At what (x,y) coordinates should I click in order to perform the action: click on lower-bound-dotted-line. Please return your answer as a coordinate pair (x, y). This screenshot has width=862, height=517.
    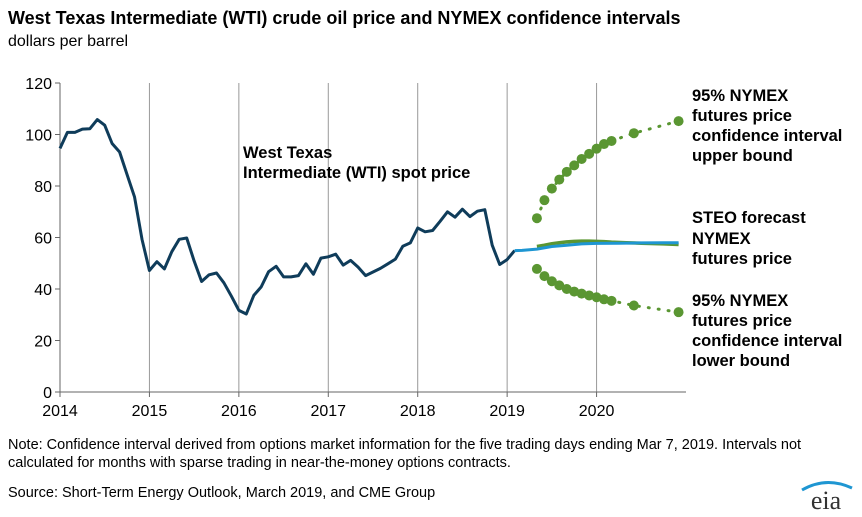
    Looking at the image, I should click on (608, 290).